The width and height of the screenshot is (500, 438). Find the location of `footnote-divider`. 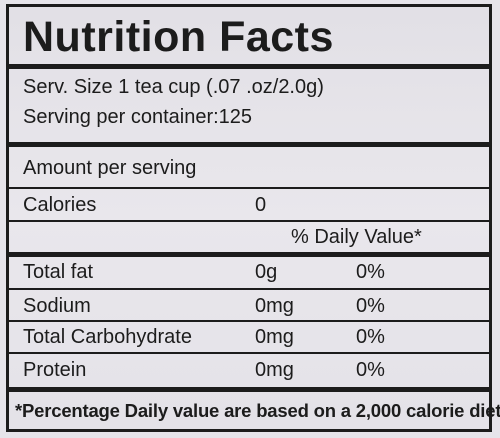

footnote-divider is located at coordinates (249, 389).